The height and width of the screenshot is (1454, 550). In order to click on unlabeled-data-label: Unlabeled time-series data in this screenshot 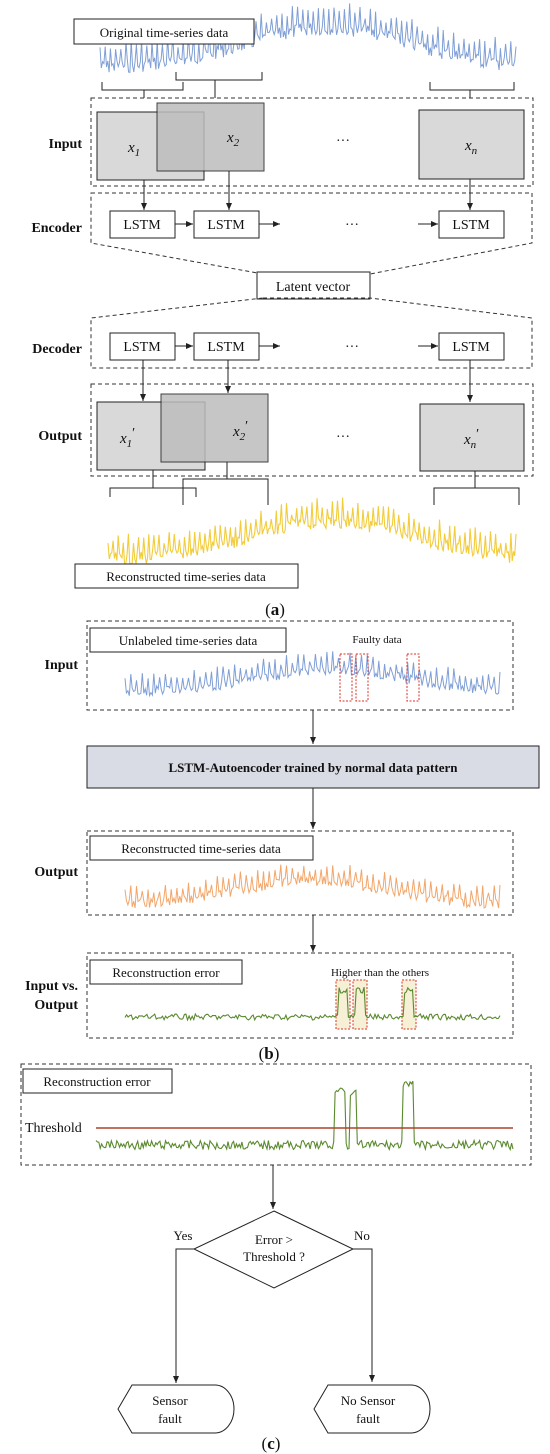, I will do `click(188, 640)`.